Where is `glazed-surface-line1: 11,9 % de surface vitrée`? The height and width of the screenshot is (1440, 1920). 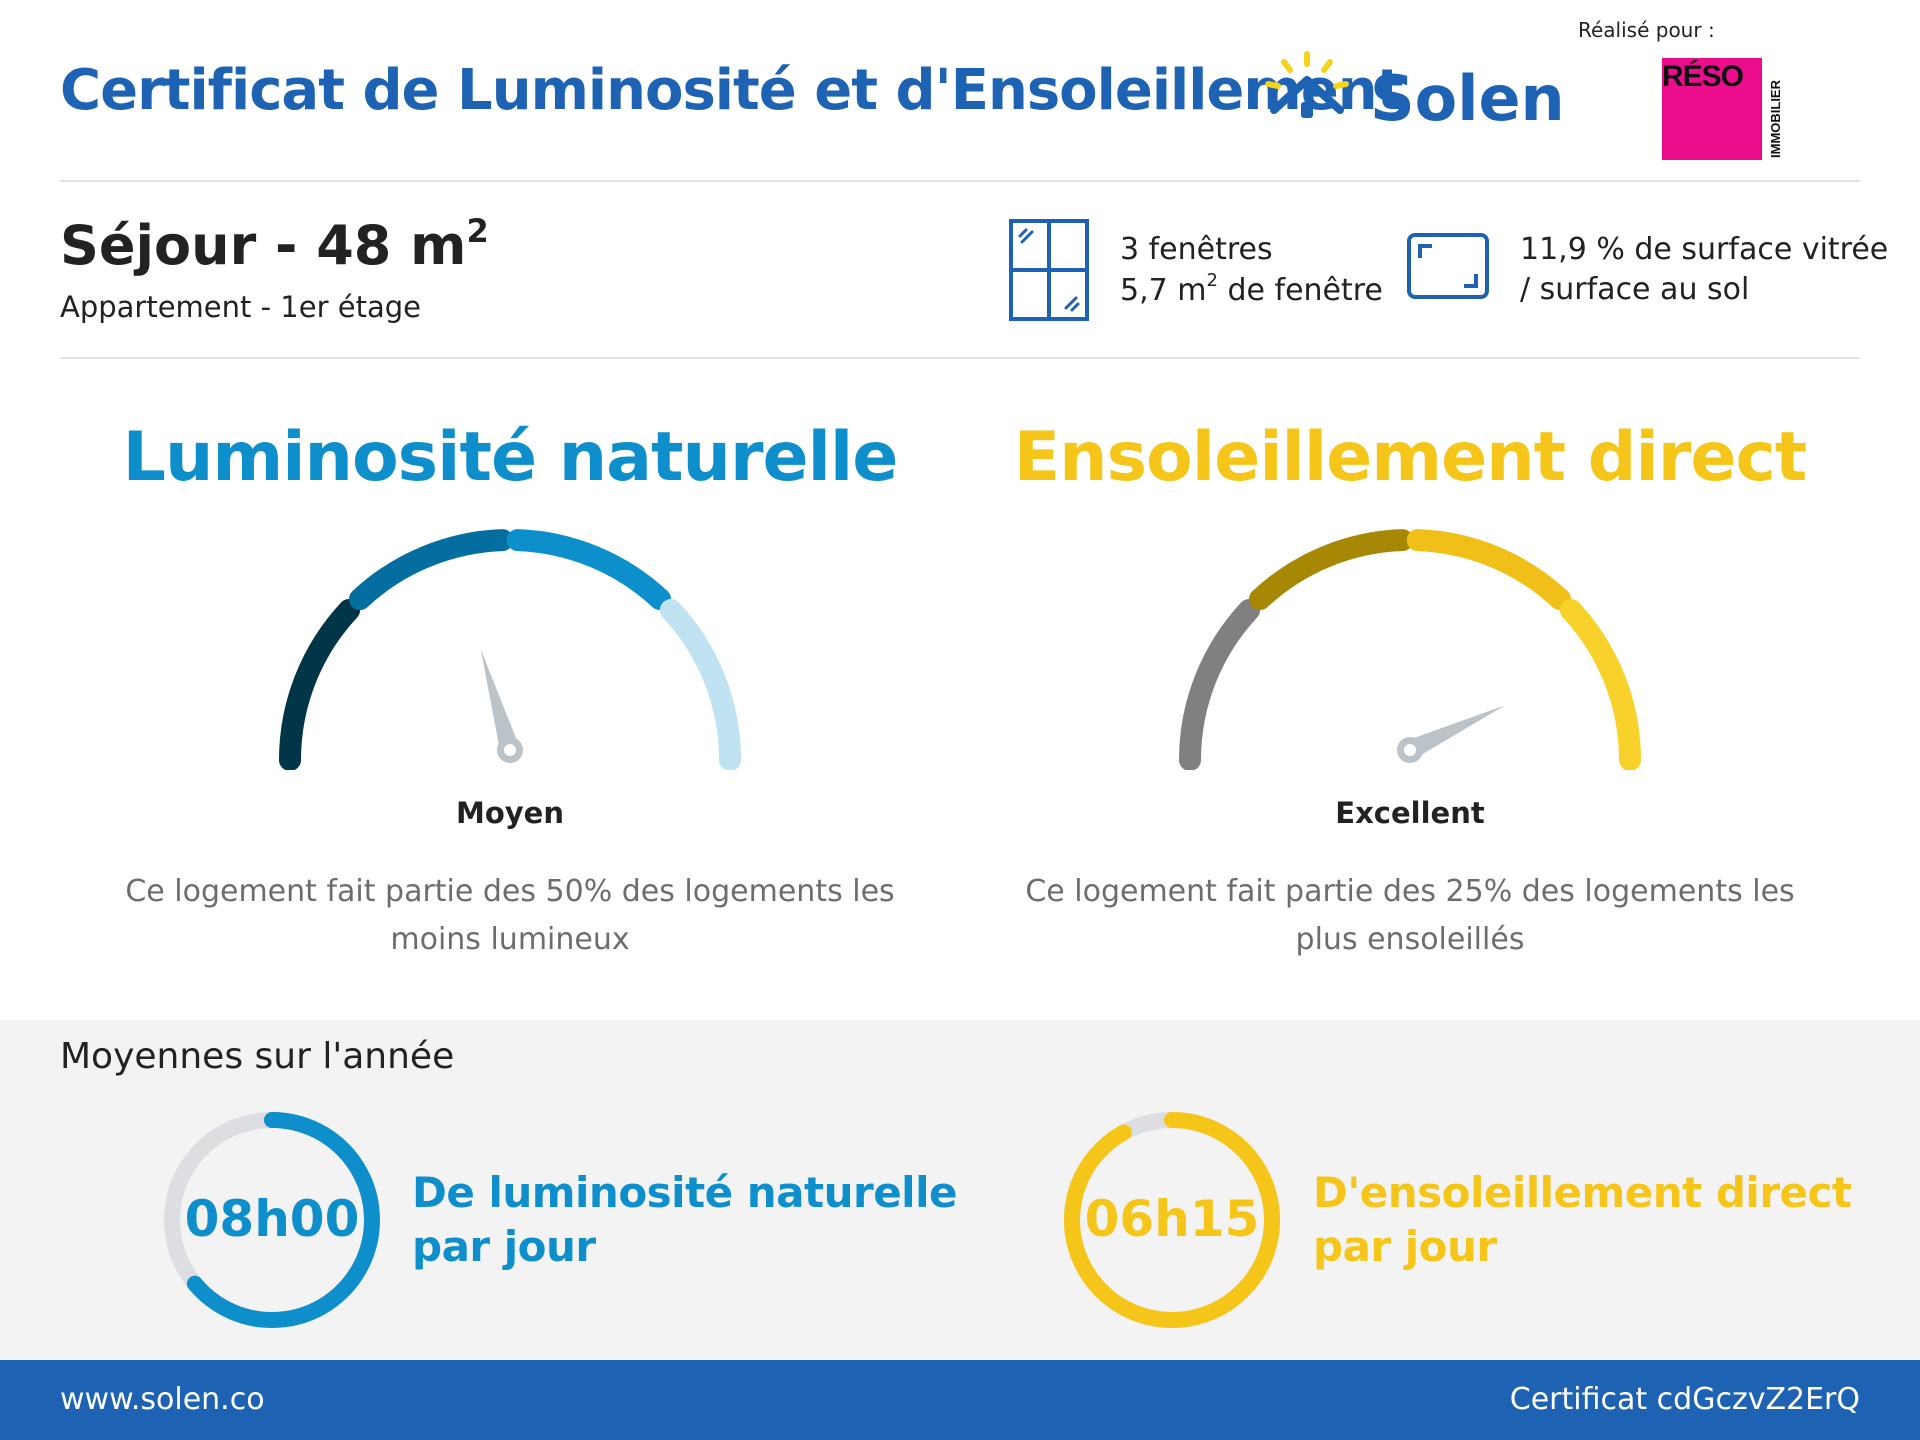
glazed-surface-line1: 11,9 % de surface vitrée is located at coordinates (1704, 249).